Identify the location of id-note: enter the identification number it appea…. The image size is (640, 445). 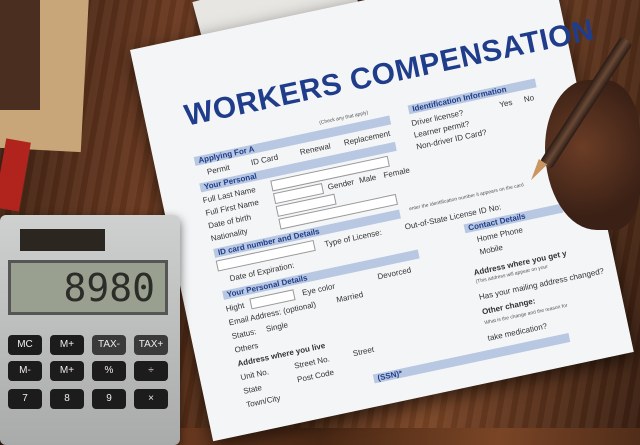
(466, 197).